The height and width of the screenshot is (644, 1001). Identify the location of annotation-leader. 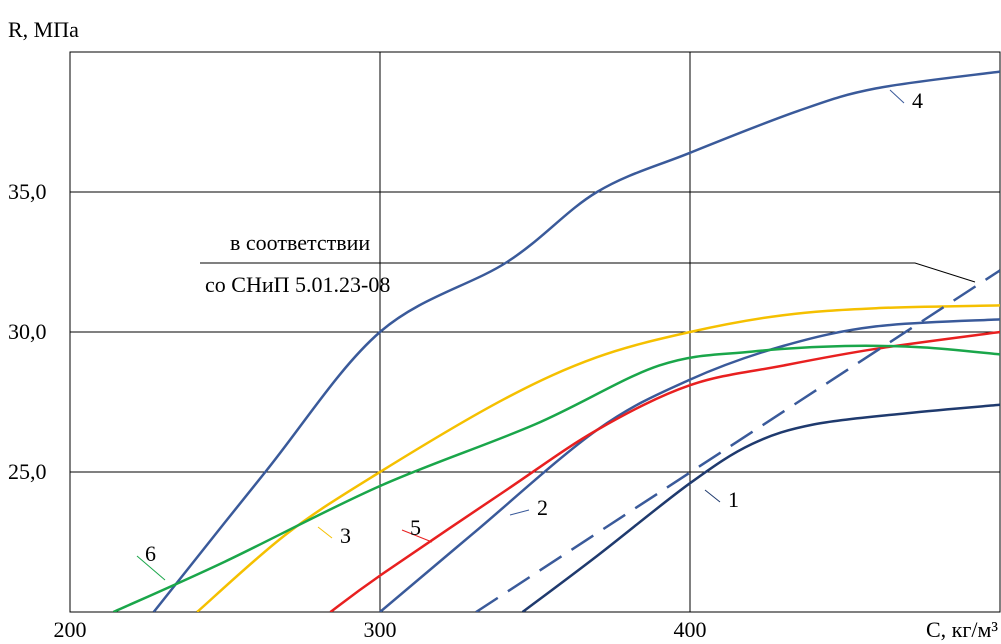
(588, 272).